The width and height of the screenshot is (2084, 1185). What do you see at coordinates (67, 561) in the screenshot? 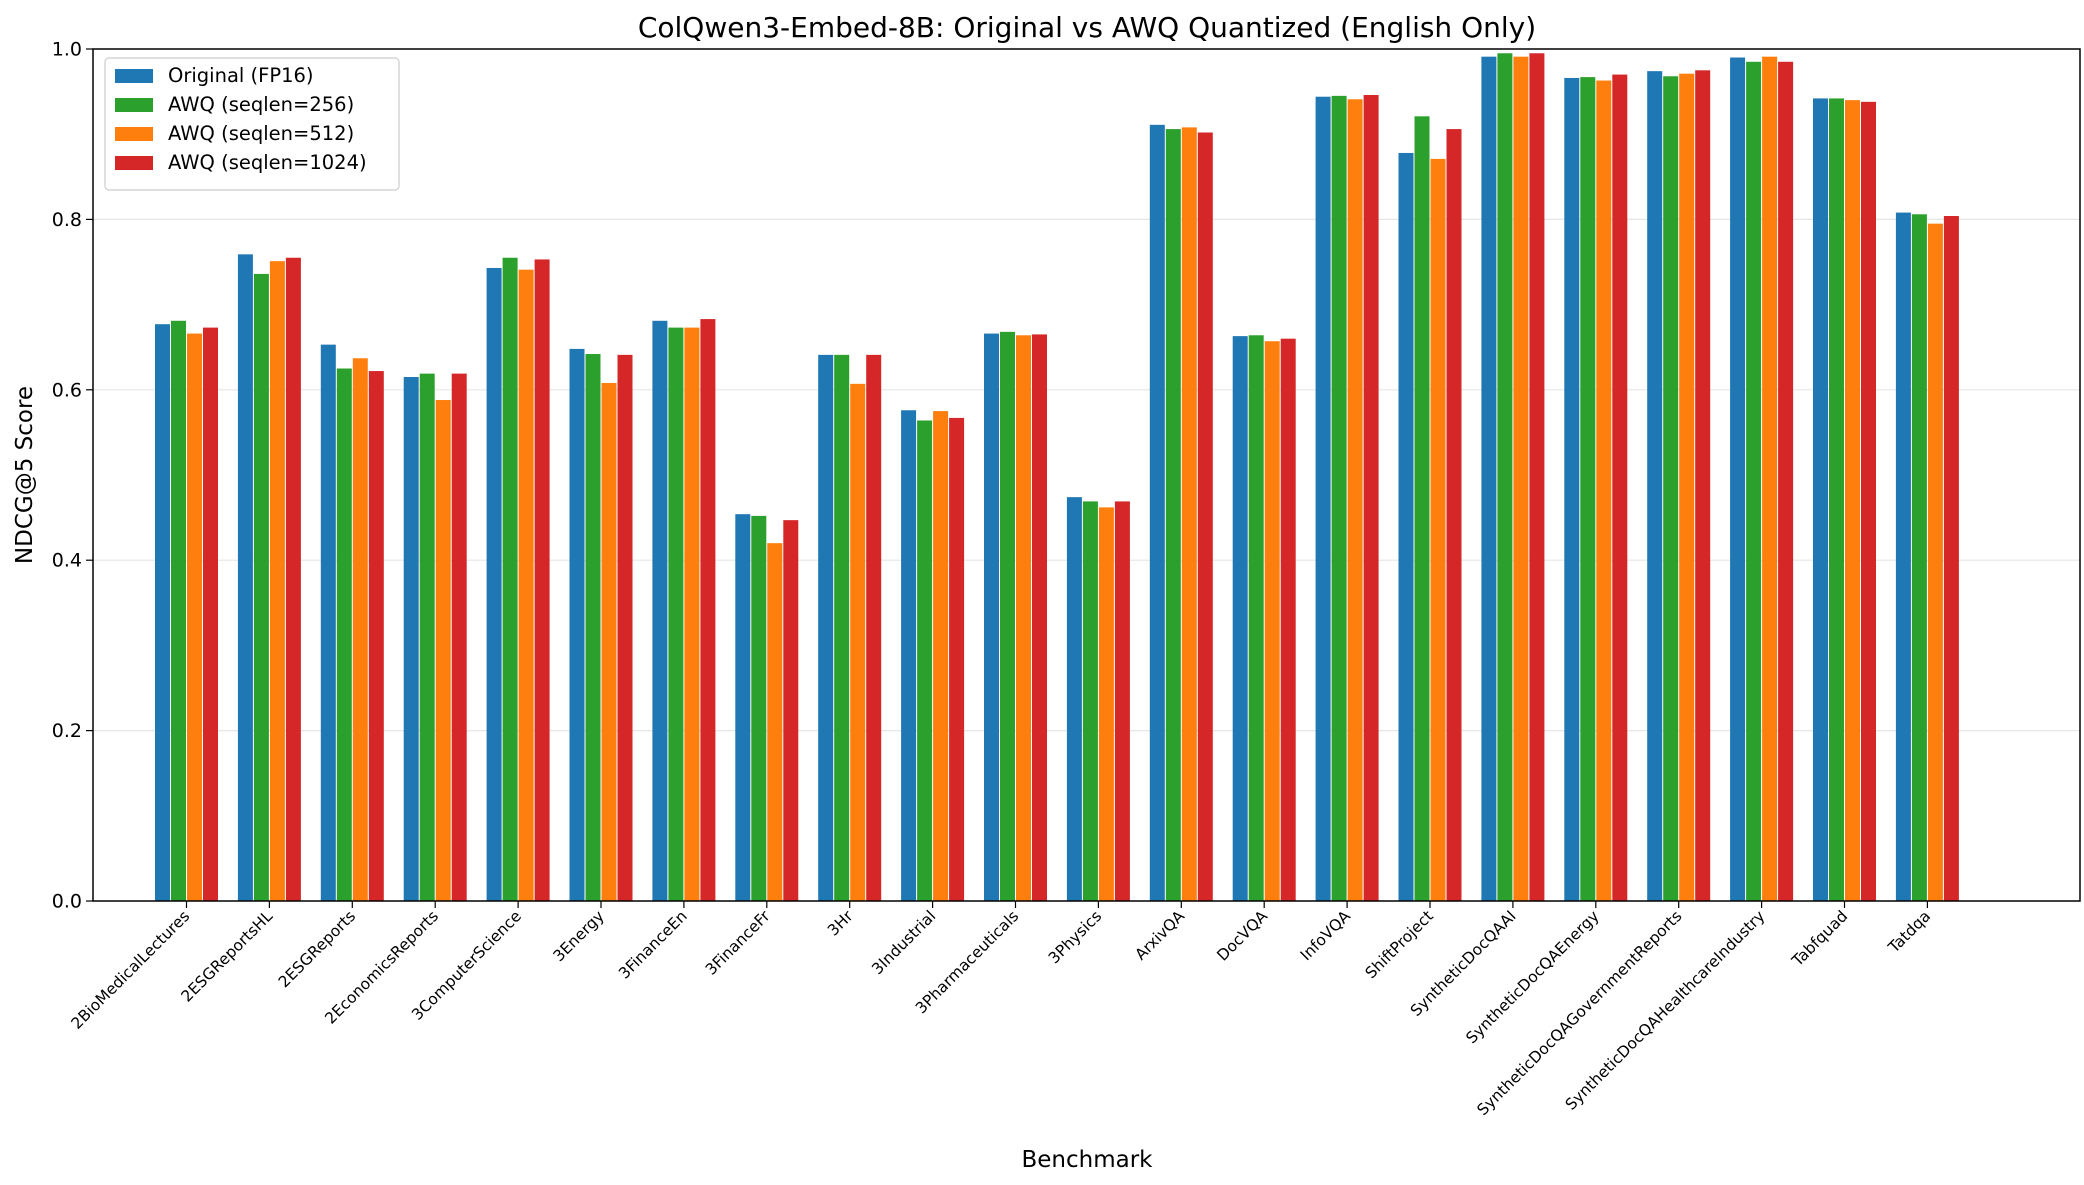
I see `y-tick-label: 0.4` at bounding box center [67, 561].